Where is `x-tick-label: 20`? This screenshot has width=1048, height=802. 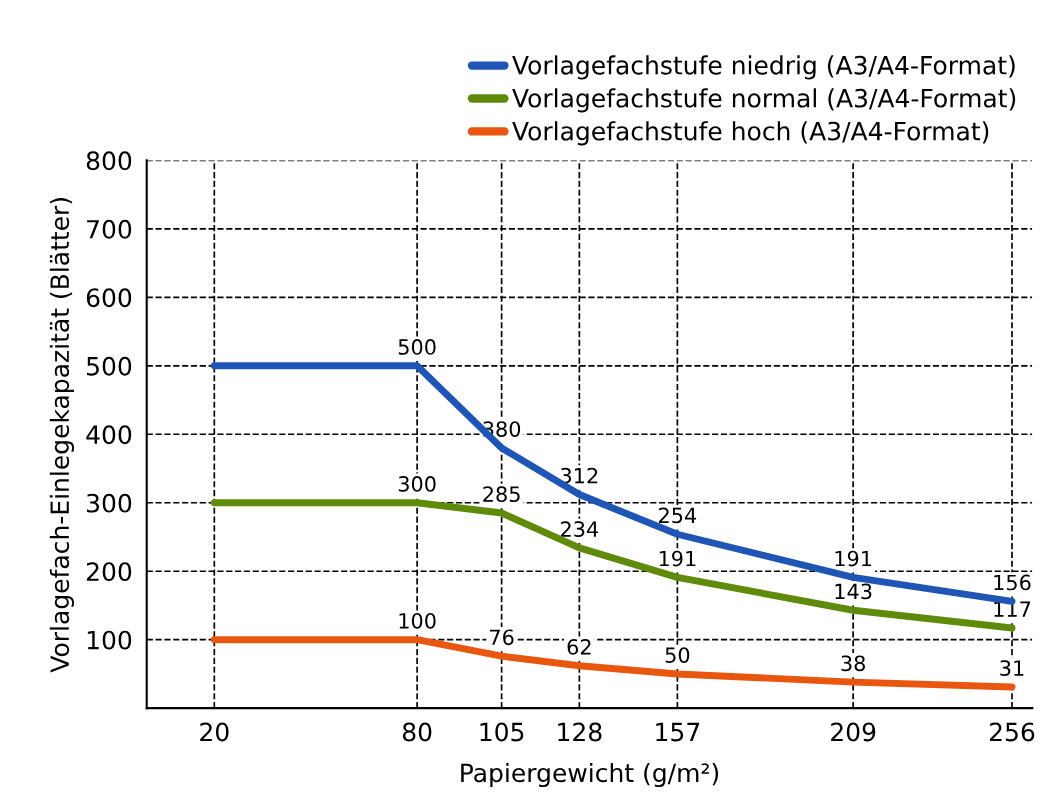 x-tick-label: 20 is located at coordinates (214, 732).